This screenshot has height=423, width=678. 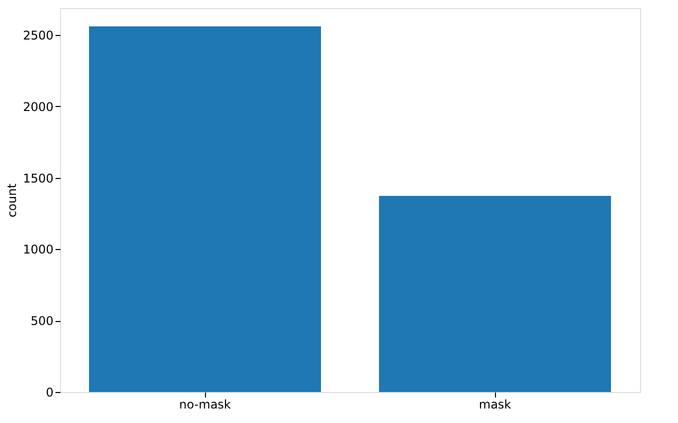 What do you see at coordinates (38, 35) in the screenshot?
I see `y-tick-label: 2500` at bounding box center [38, 35].